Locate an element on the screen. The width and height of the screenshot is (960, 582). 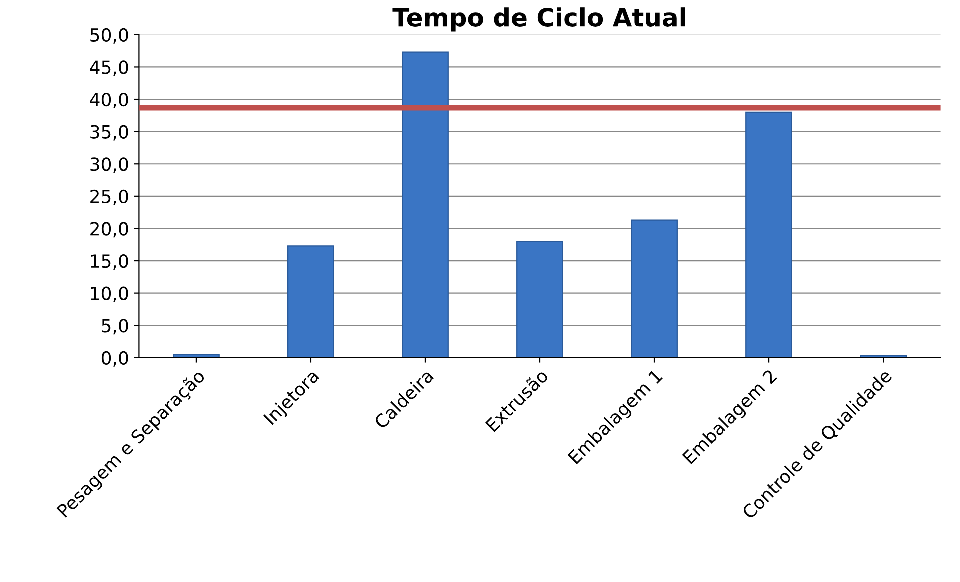
y-tick-label: 45,0 is located at coordinates (109, 68).